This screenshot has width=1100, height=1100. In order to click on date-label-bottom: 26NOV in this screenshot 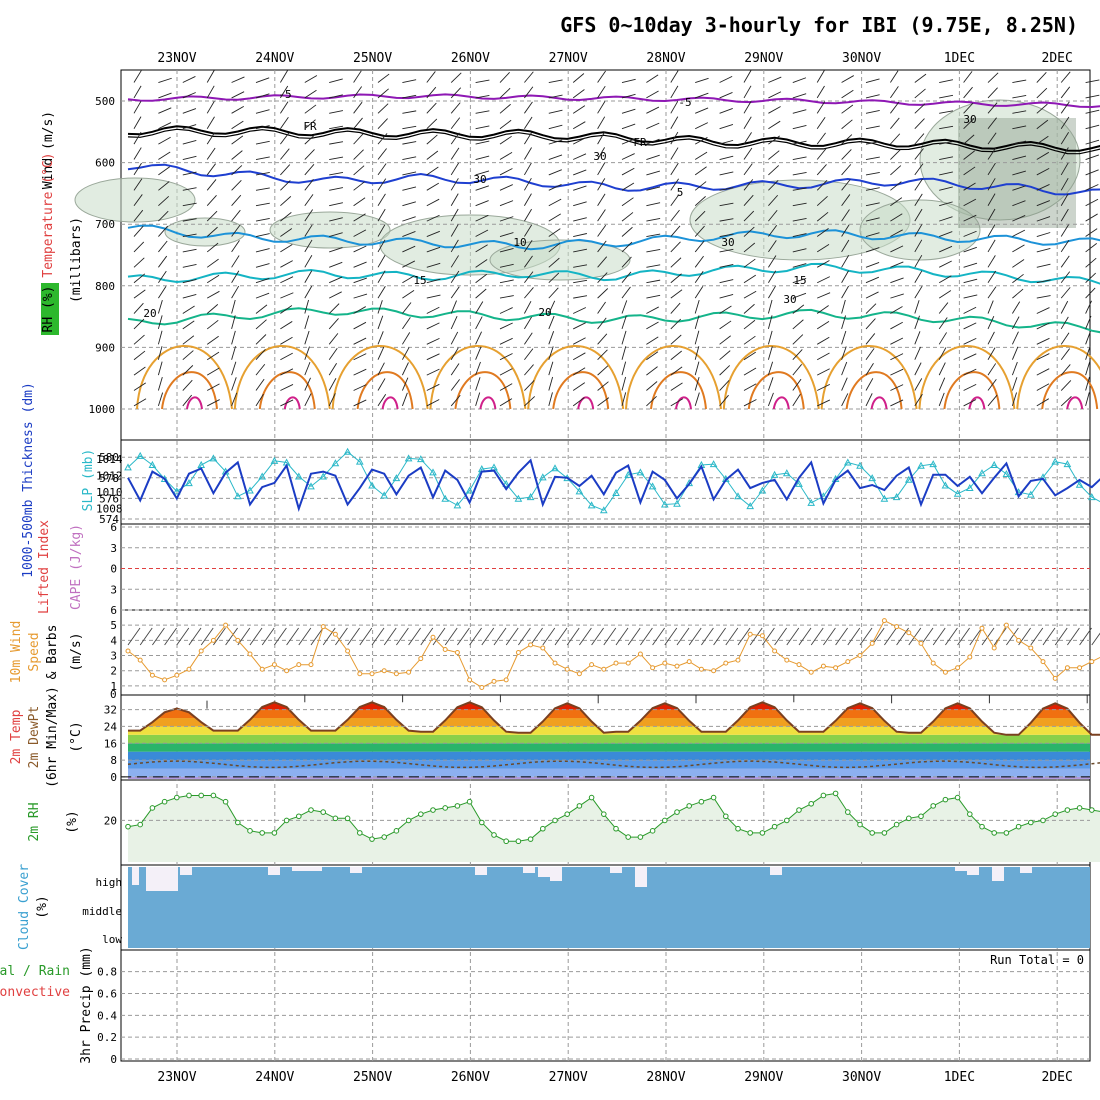, I will do `click(470, 1077)`.